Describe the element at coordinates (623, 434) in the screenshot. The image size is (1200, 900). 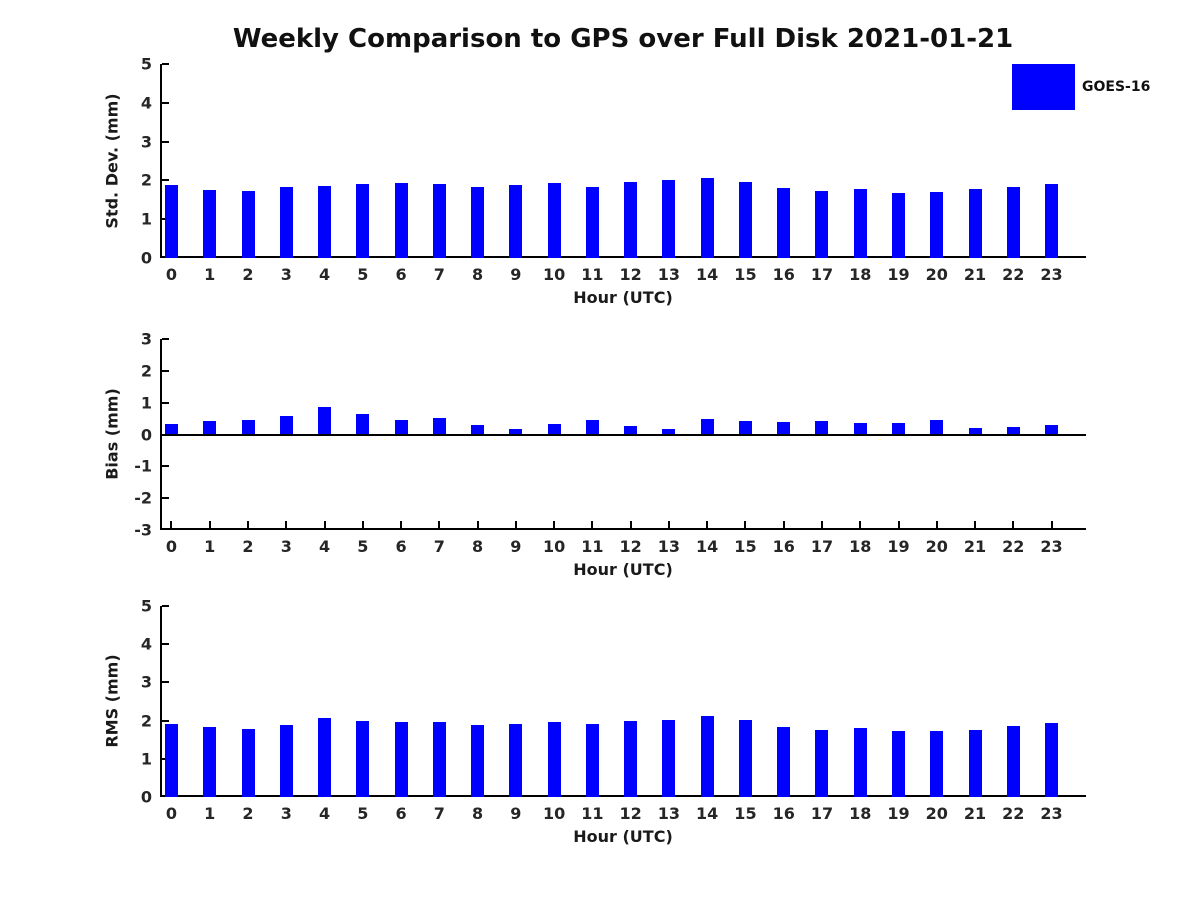
I see `zero-line` at that location.